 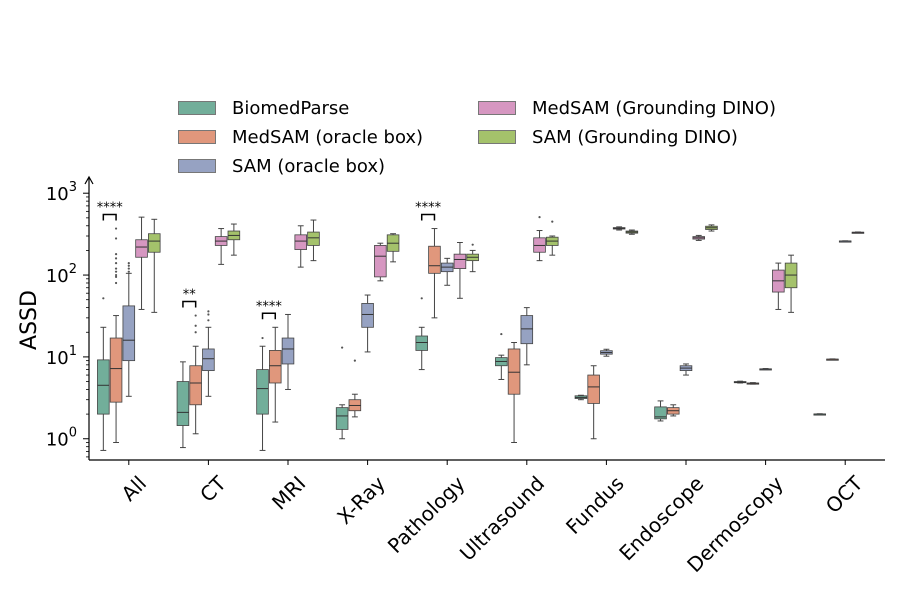 I want to click on box-0-4-iqr-box, so click(x=421, y=343).